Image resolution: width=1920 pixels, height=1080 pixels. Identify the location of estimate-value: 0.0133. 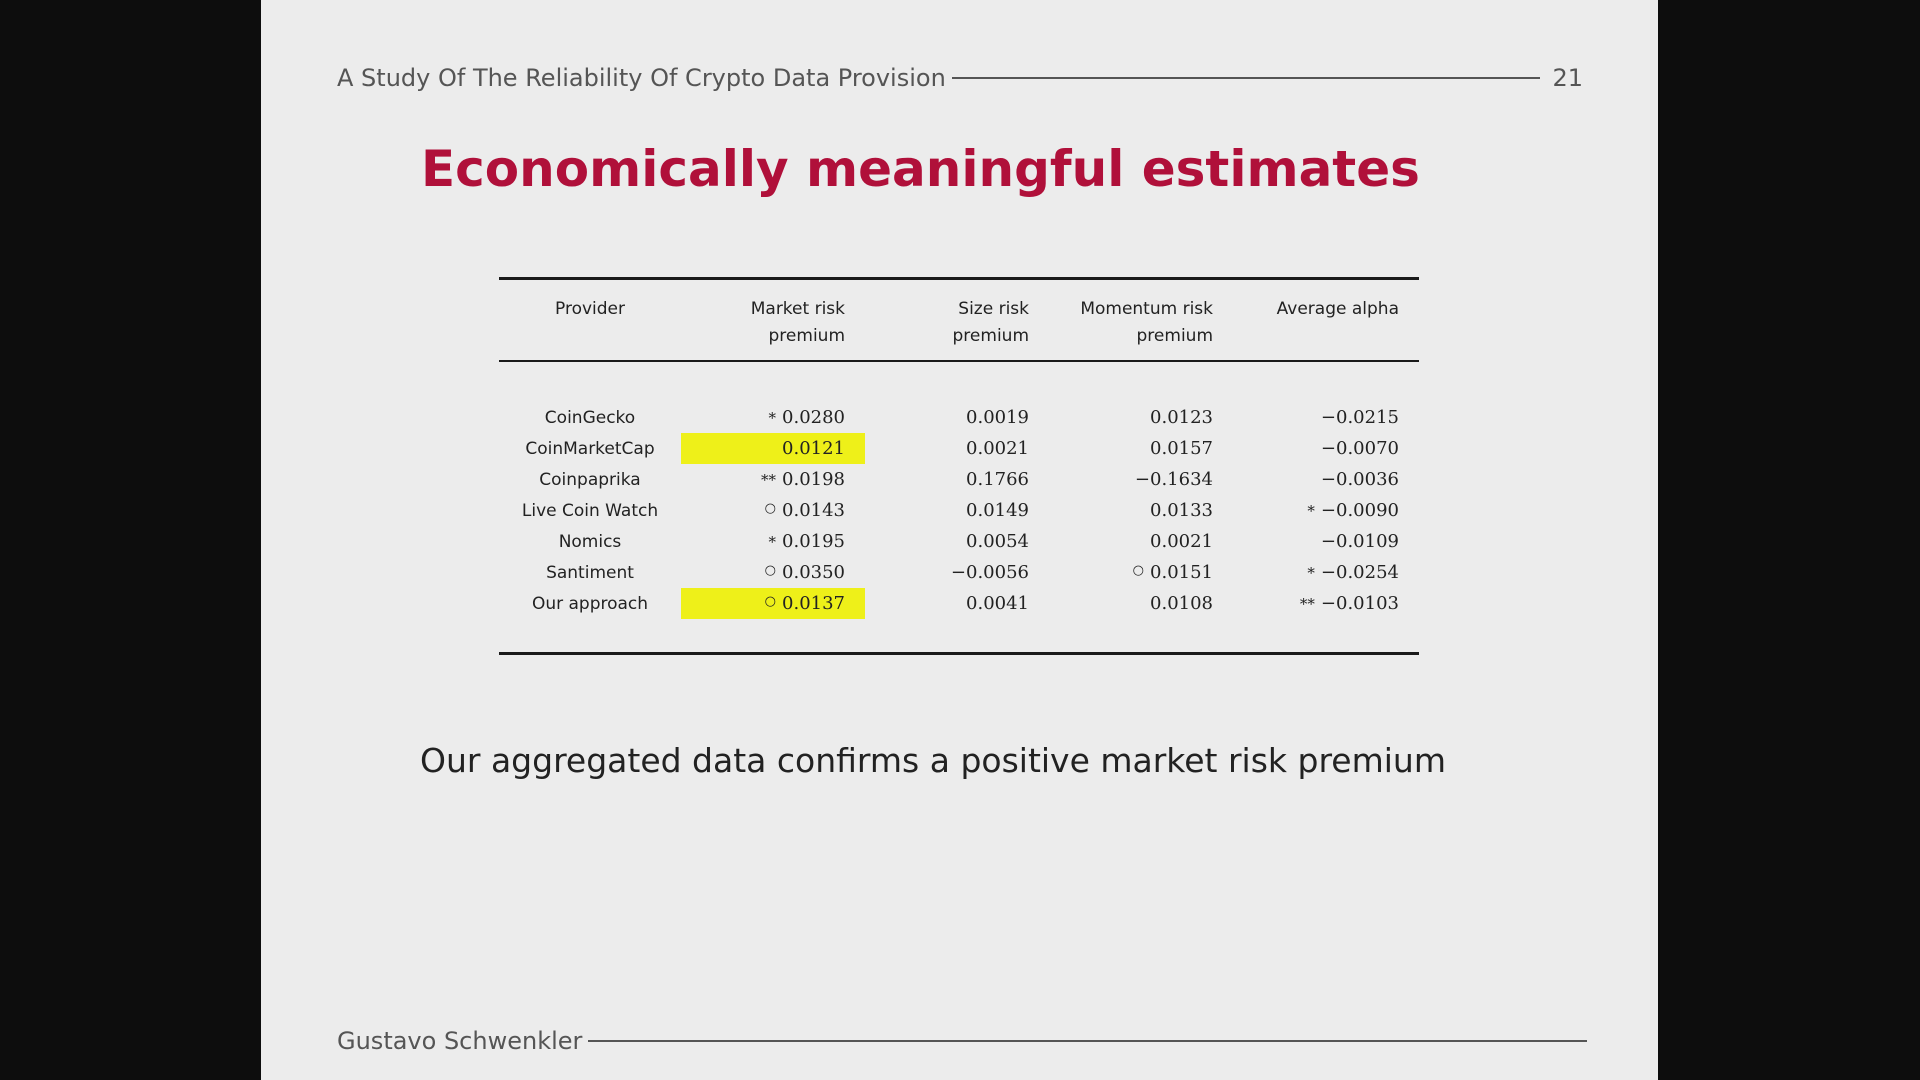
(1181, 510).